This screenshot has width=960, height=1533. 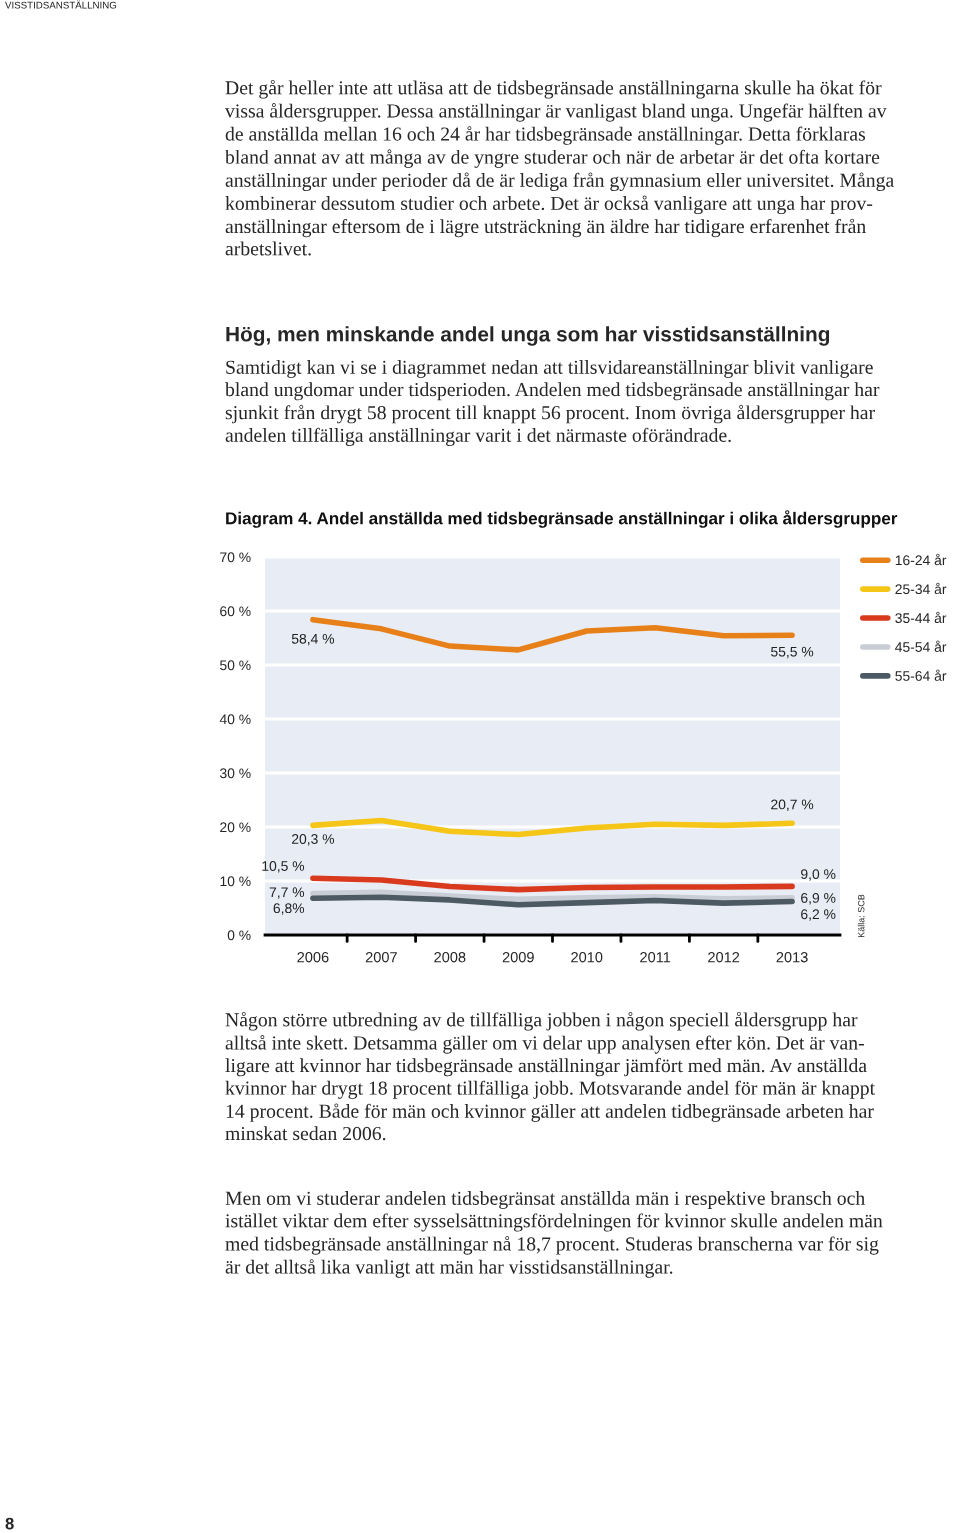 What do you see at coordinates (235, 557) in the screenshot?
I see `y-tick-label: 70 %` at bounding box center [235, 557].